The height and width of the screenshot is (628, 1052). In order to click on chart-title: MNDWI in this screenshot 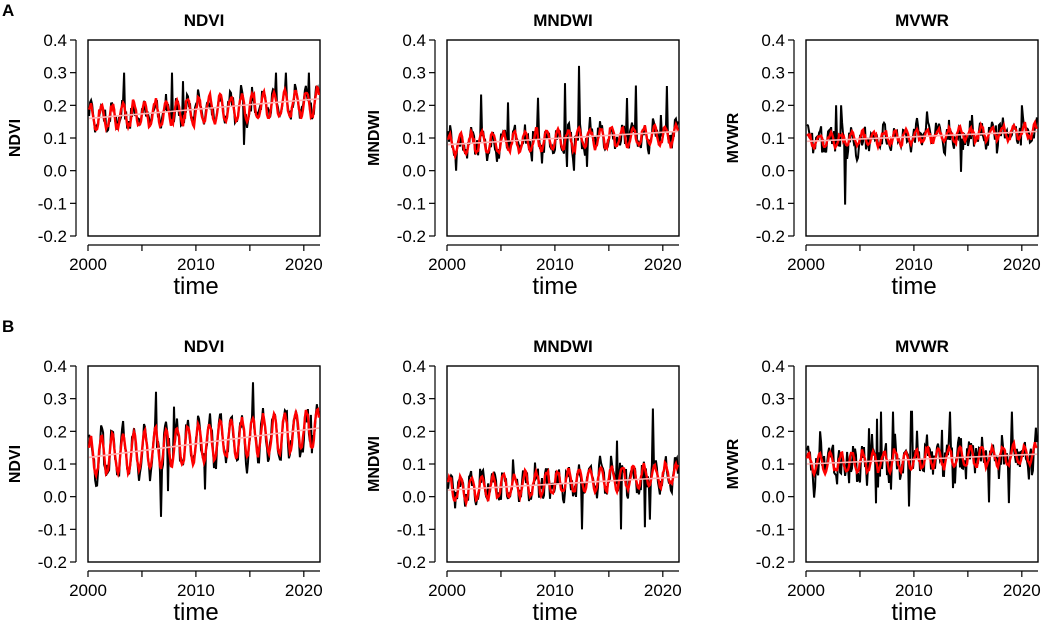, I will do `click(562, 20)`.